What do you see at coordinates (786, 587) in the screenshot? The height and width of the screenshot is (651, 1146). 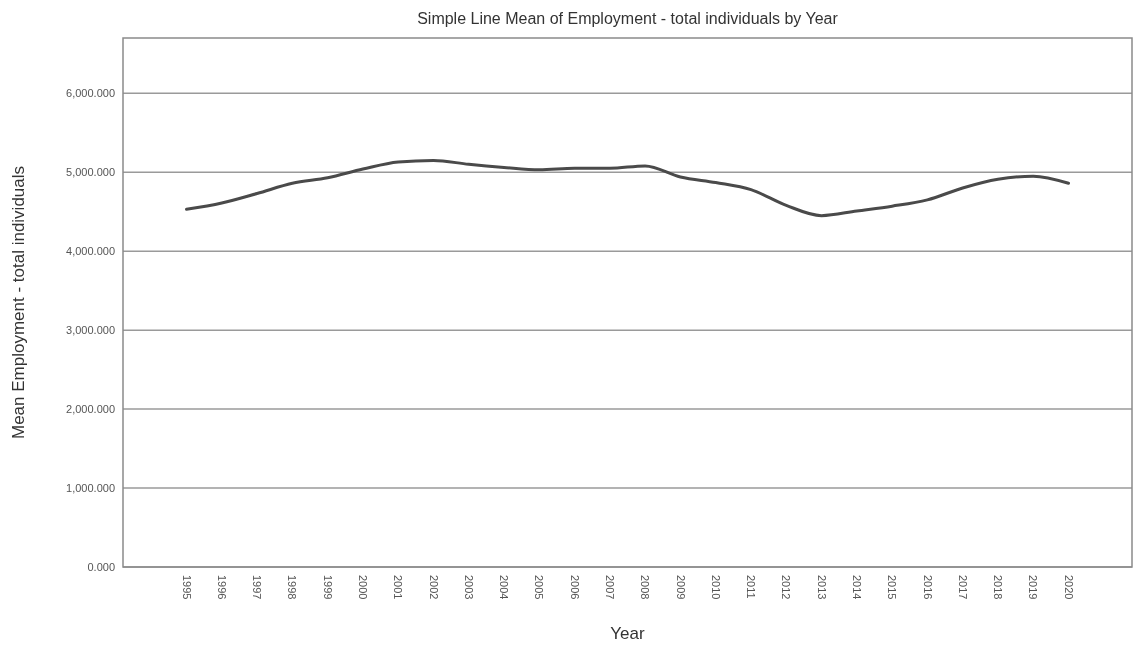 I see `x-tick-label: 2012` at bounding box center [786, 587].